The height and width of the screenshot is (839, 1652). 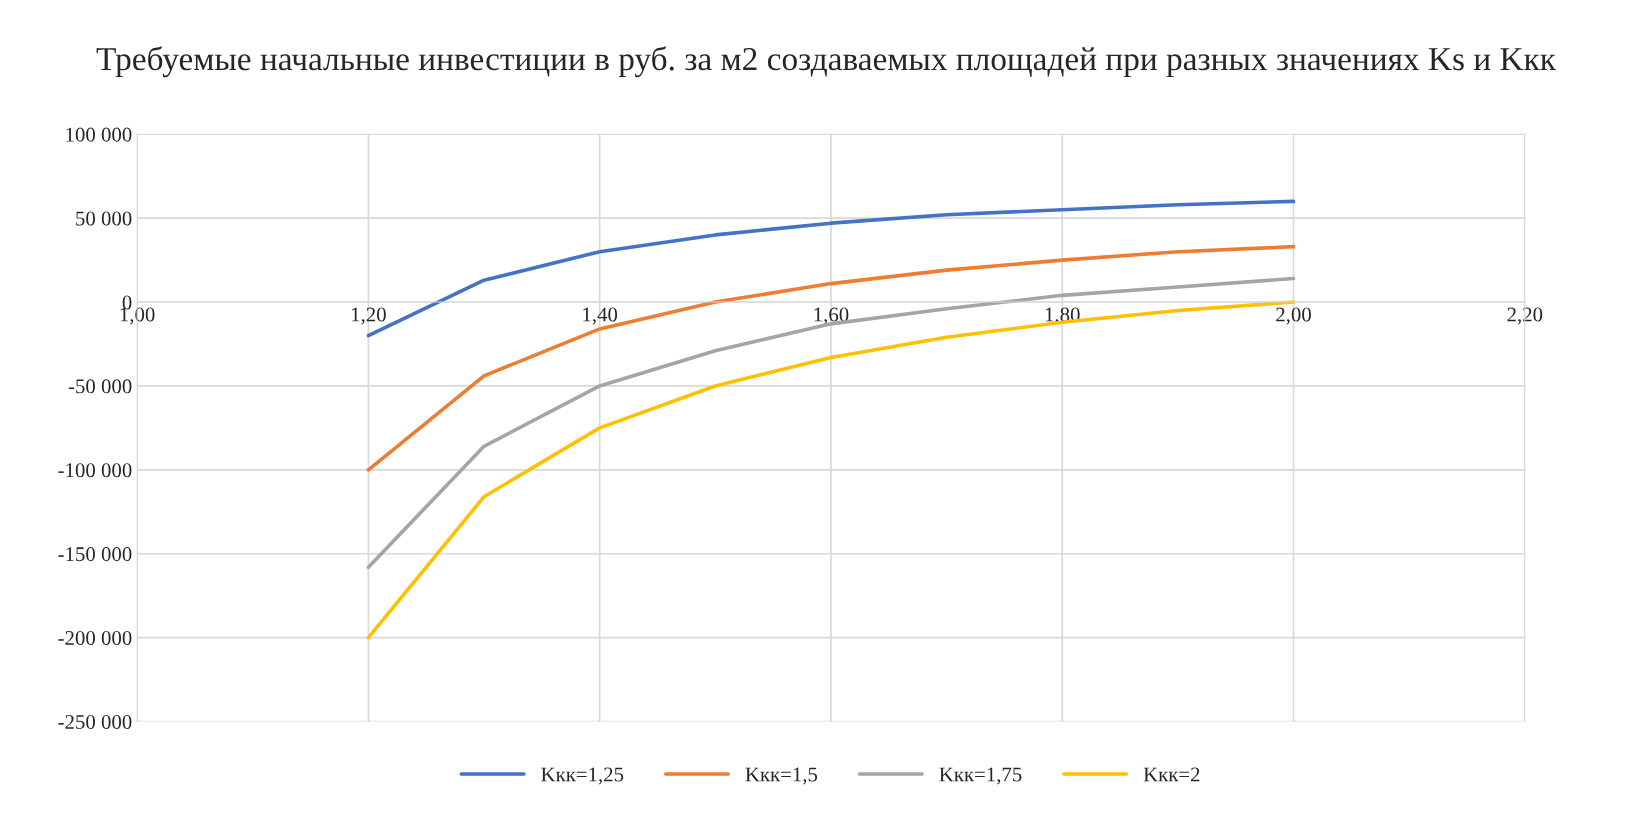 What do you see at coordinates (781, 776) in the screenshot?
I see `legend-label: Kкк=1,5` at bounding box center [781, 776].